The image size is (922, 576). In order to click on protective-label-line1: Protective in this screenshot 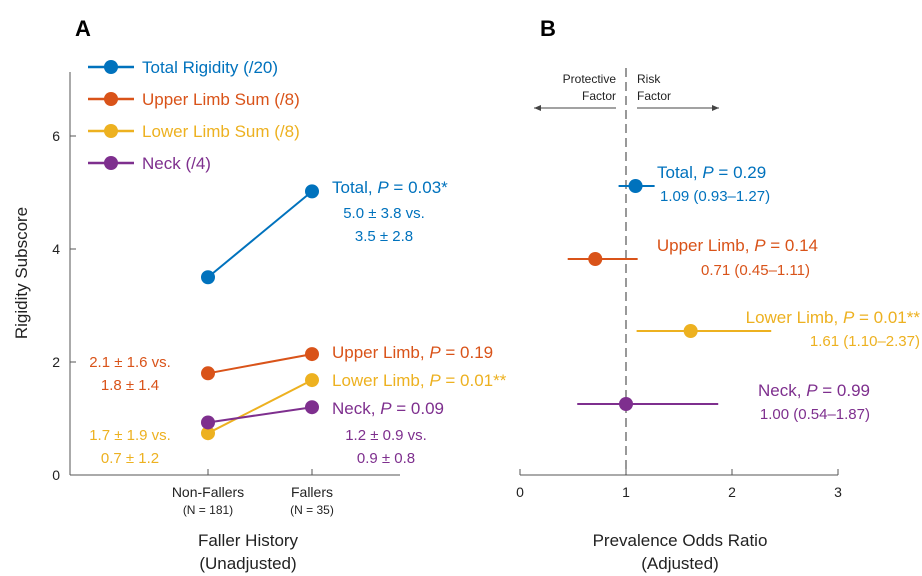, I will do `click(590, 79)`.